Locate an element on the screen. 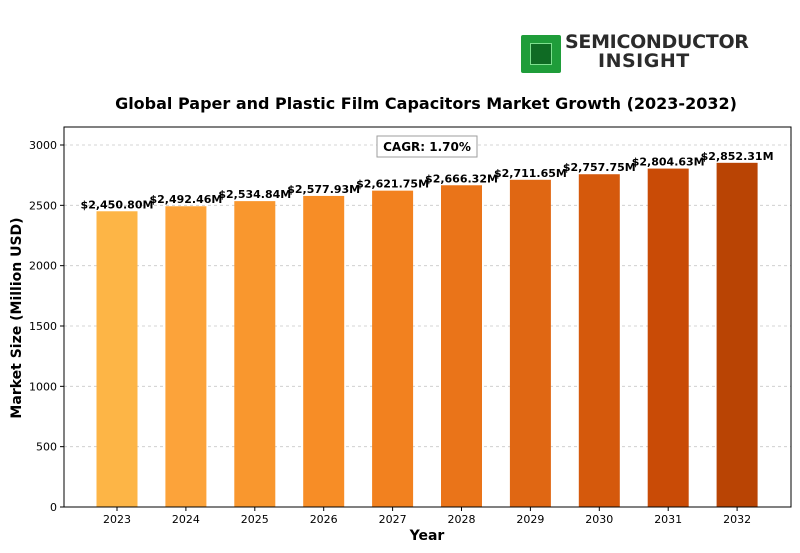  data-label: $2,852.31M is located at coordinates (737, 156).